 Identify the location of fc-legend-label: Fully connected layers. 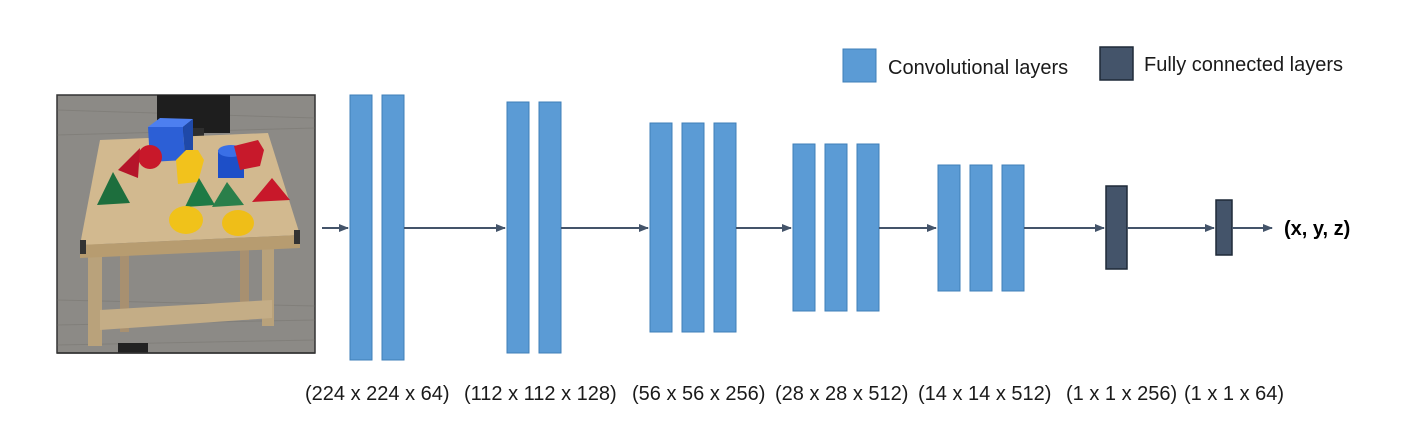
(1243, 65).